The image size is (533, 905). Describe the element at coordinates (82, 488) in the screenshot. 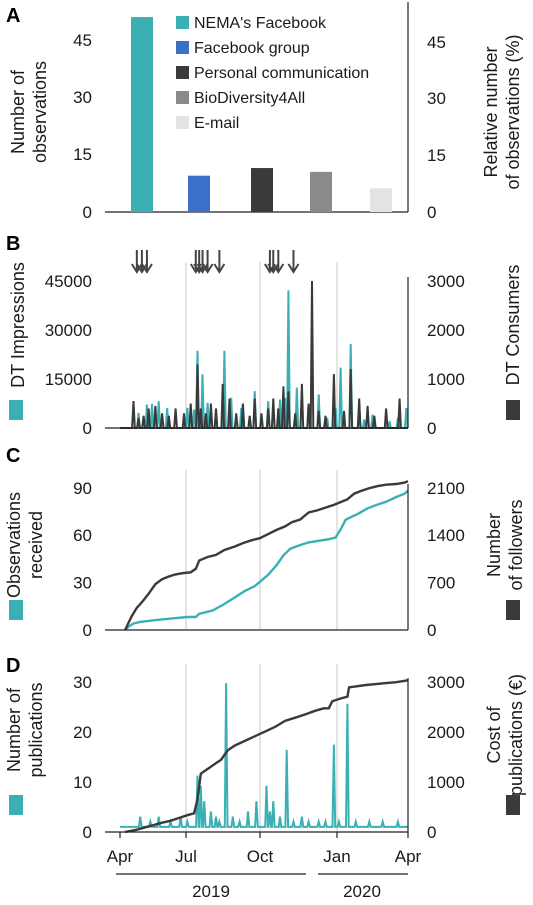

I see `y-tick-label: 90` at that location.